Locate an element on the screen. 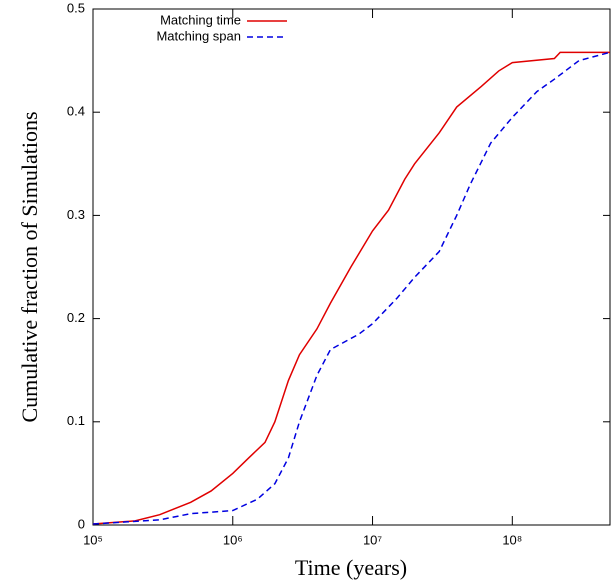 The width and height of the screenshot is (613, 586). y-tick-label: 0.2 is located at coordinates (76, 317).